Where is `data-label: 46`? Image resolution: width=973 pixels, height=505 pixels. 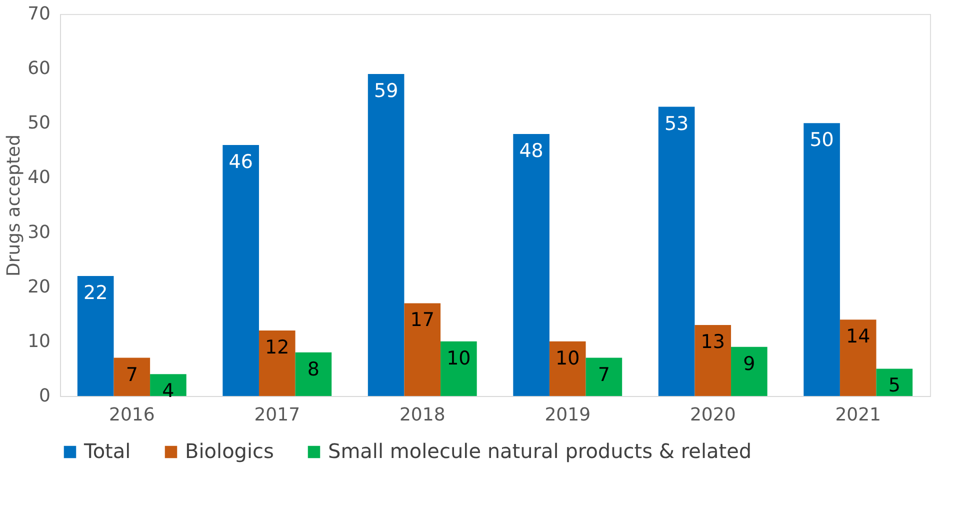
data-label: 46 is located at coordinates (240, 161).